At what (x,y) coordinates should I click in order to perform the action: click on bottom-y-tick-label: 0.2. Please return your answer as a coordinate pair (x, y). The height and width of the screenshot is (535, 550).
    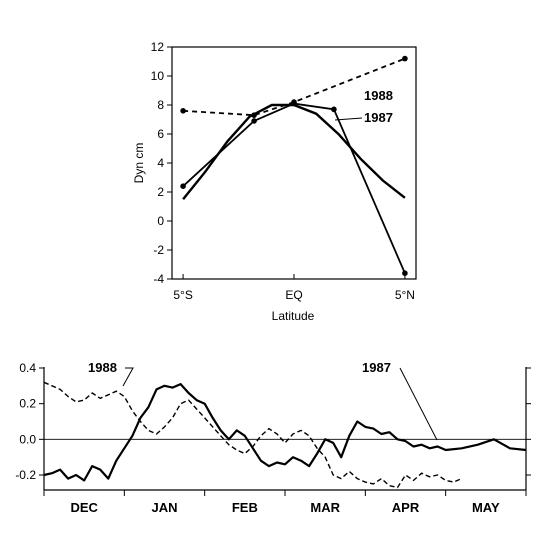
    Looking at the image, I should click on (27, 404).